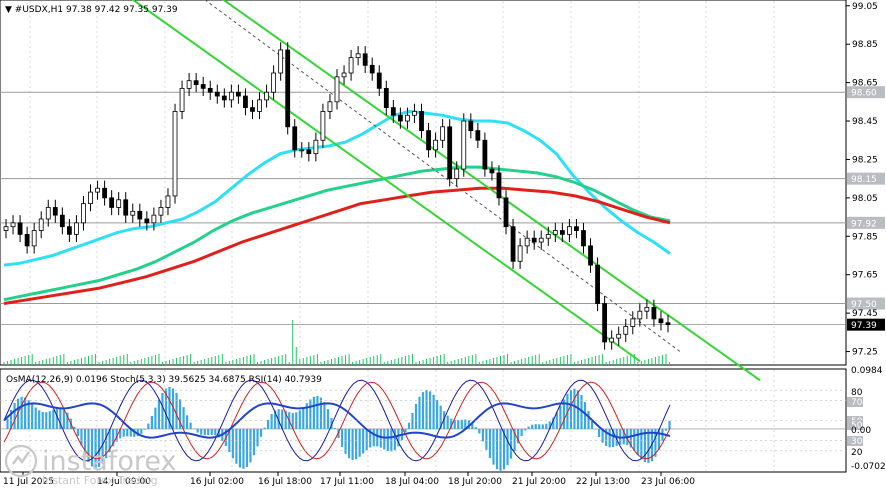 This screenshot has width=886, height=489. Describe the element at coordinates (865, 237) in the screenshot. I see `price-tick-label: 97.85` at that location.